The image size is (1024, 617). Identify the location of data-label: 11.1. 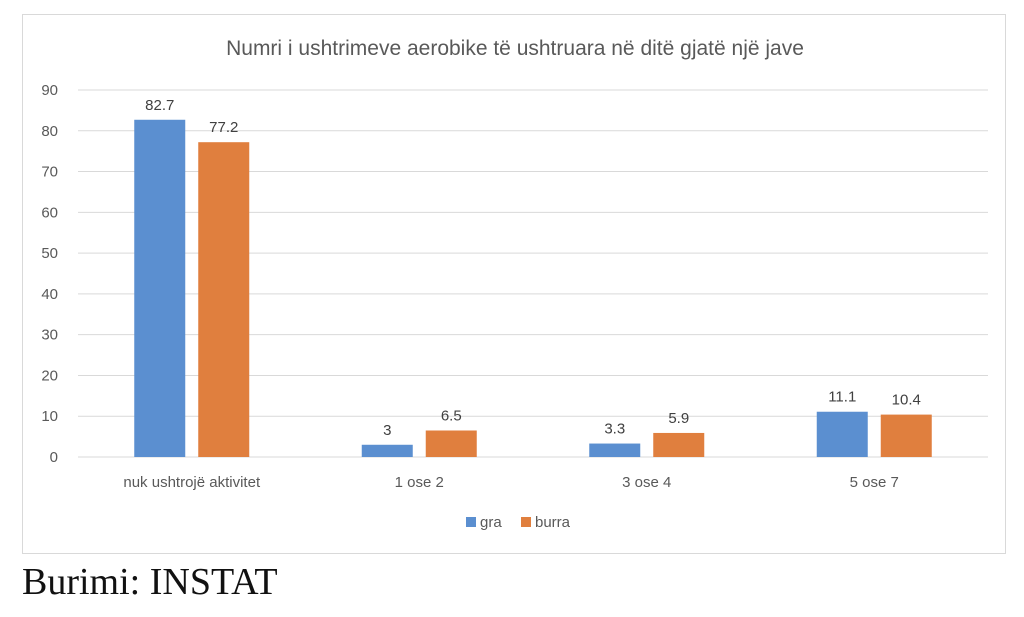
(842, 397).